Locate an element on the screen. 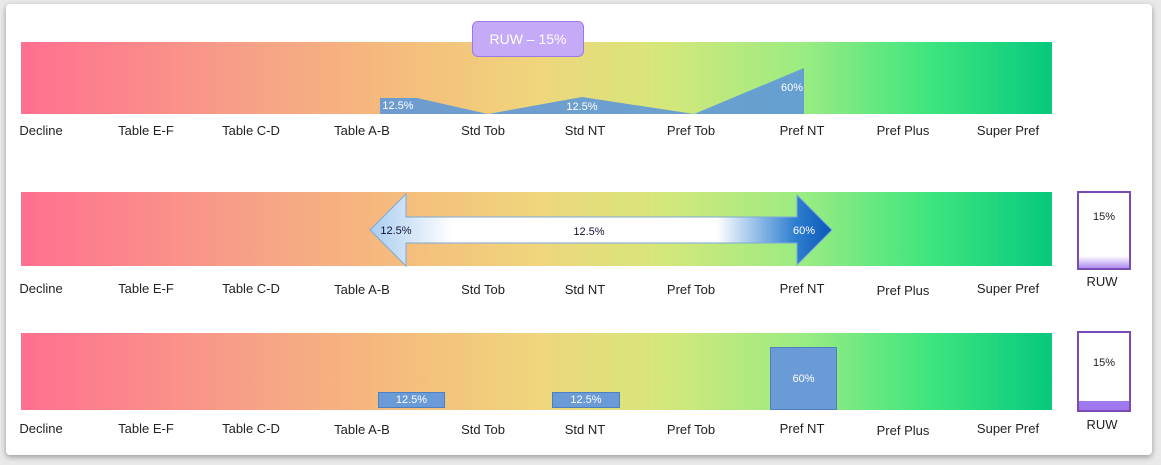  value-box-pref-nt: 60% is located at coordinates (803, 378).